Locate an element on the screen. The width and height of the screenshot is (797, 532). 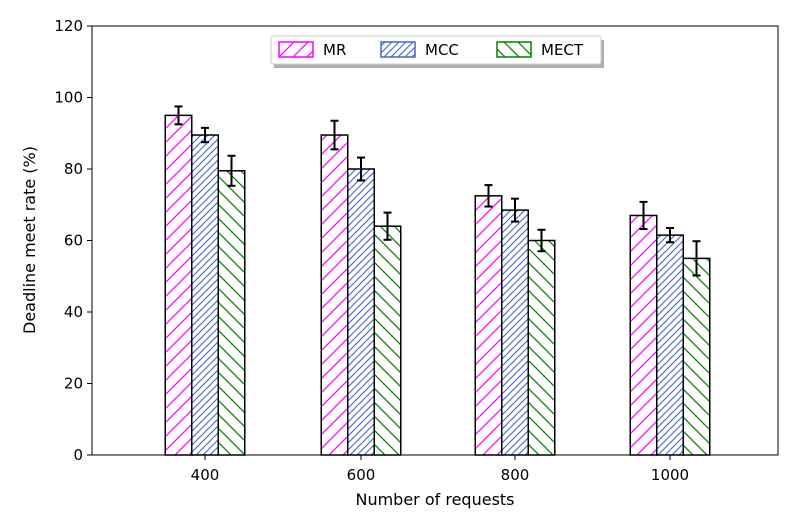
y-tick-label: 60 is located at coordinates (73, 241).